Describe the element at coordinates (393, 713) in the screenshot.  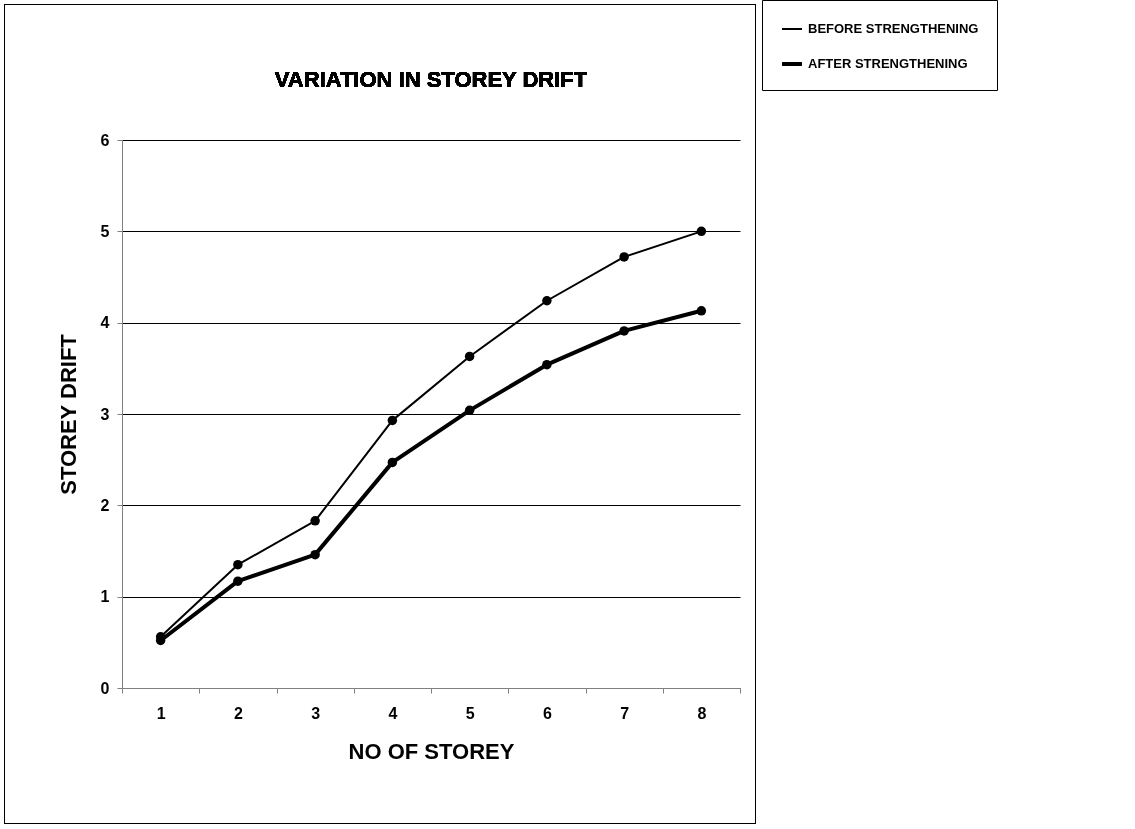
I see `x-tick-label: 4` at that location.